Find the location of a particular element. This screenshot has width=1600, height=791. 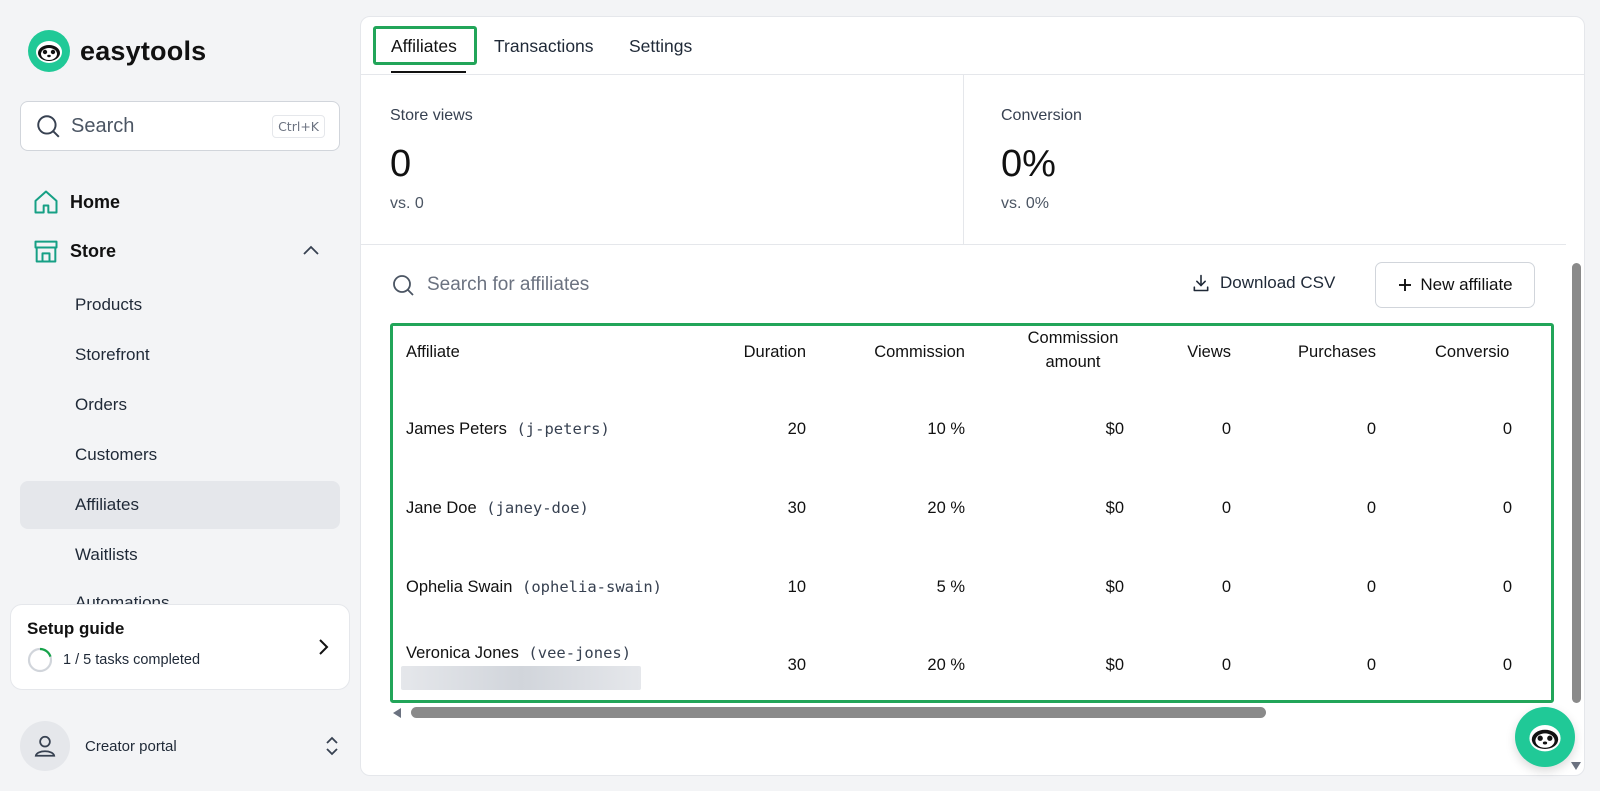

affiliate-search-input: Search for affiliates is located at coordinates (490, 285).